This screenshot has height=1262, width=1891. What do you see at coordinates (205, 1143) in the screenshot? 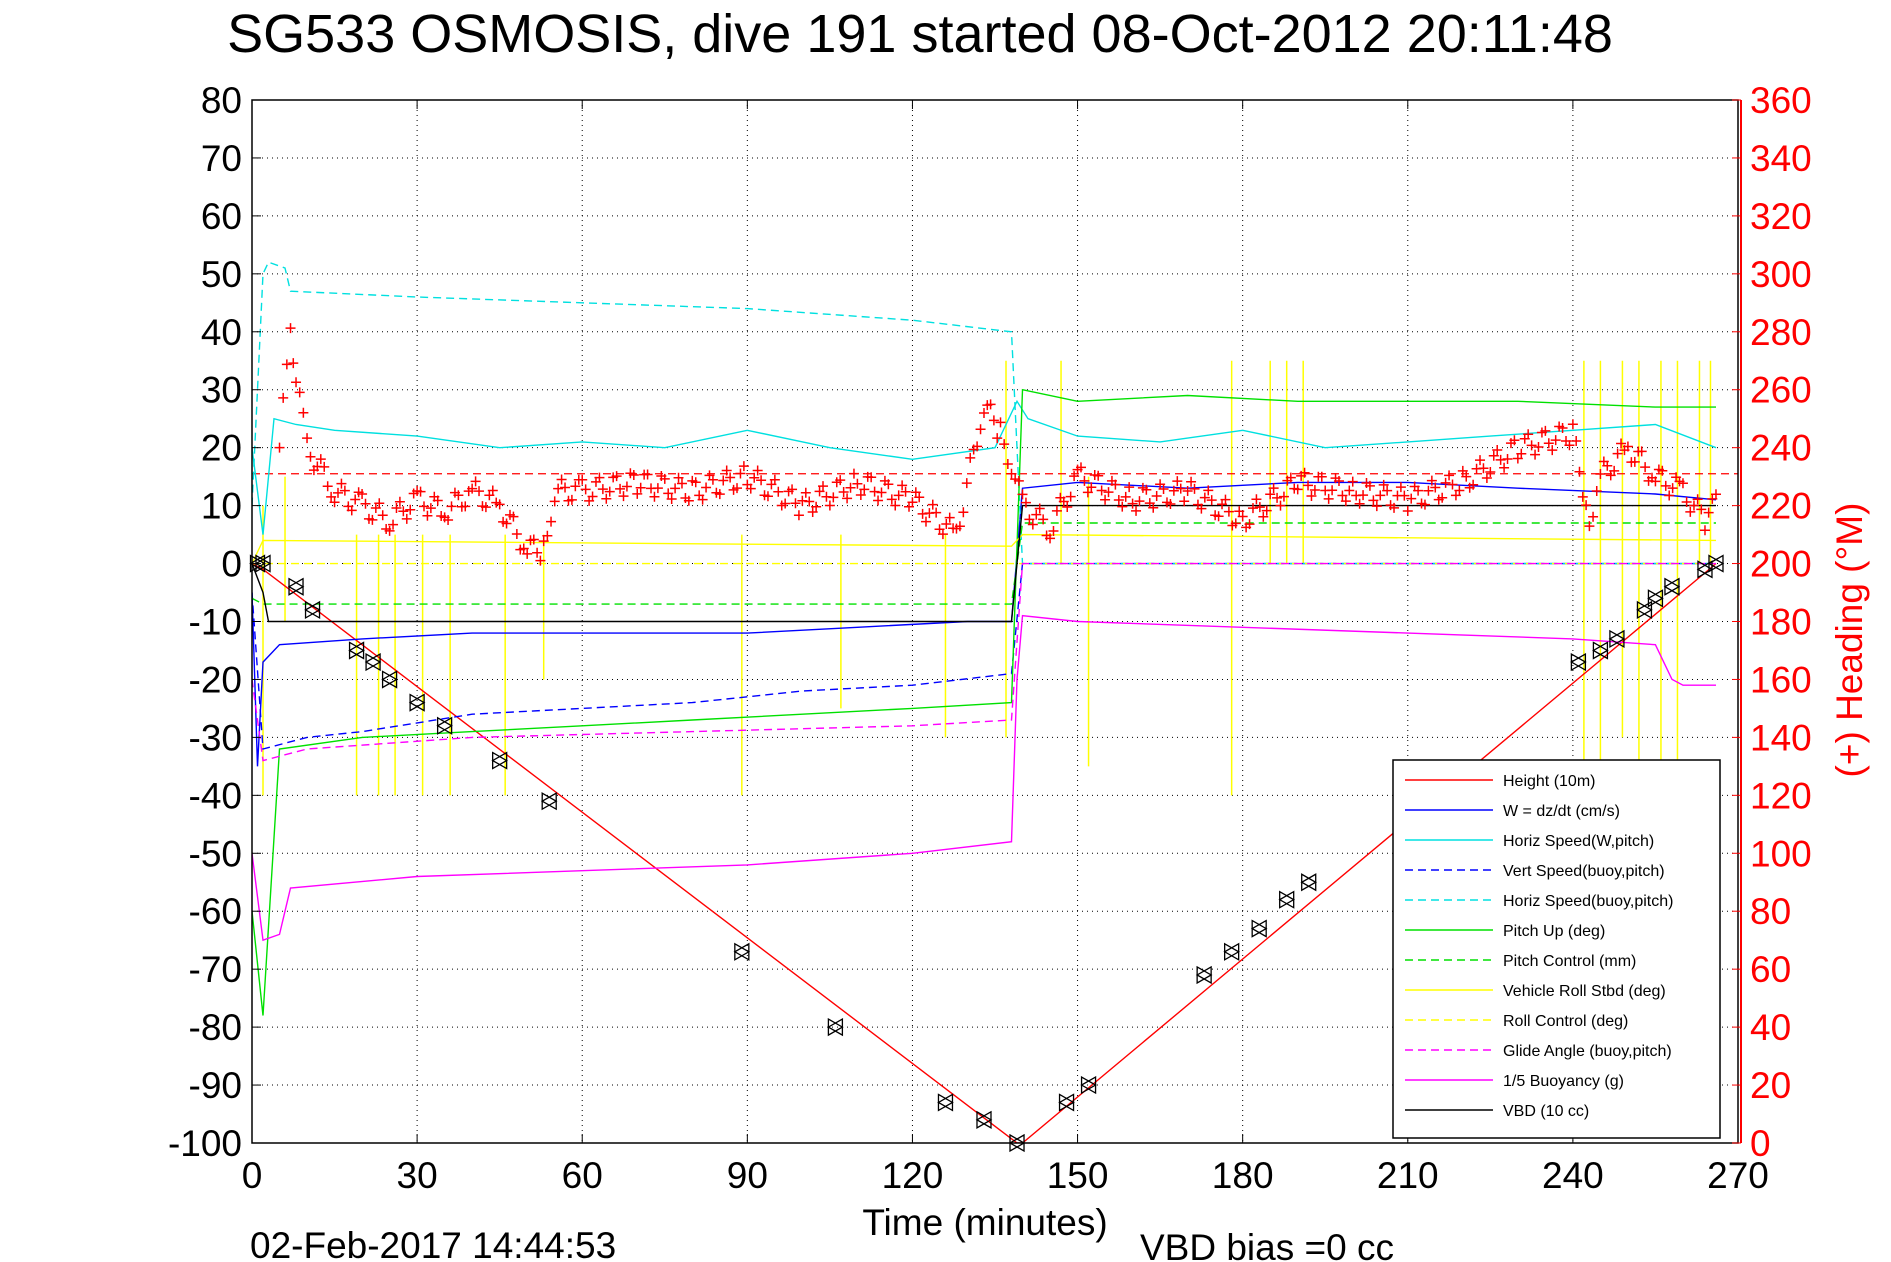
I see `y-tick-label-18: -100` at bounding box center [205, 1143].